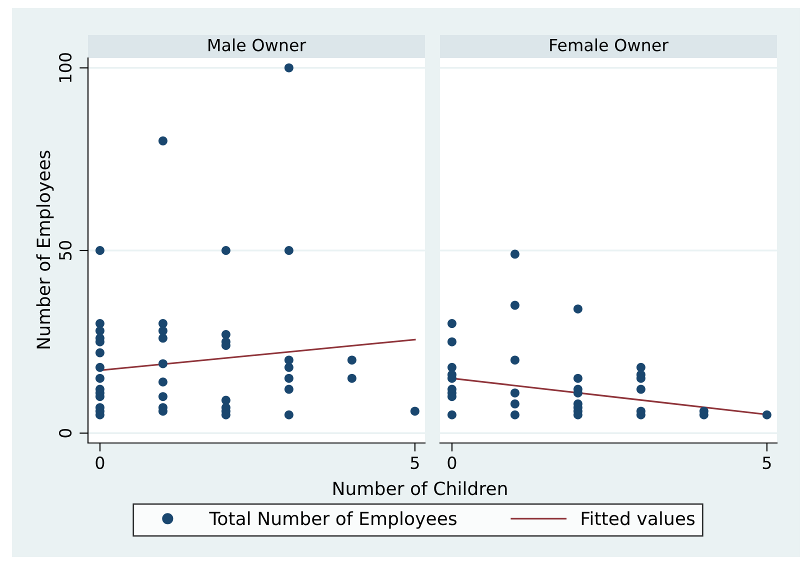  What do you see at coordinates (609, 45) in the screenshot?
I see `chart-title: Female Owner` at bounding box center [609, 45].